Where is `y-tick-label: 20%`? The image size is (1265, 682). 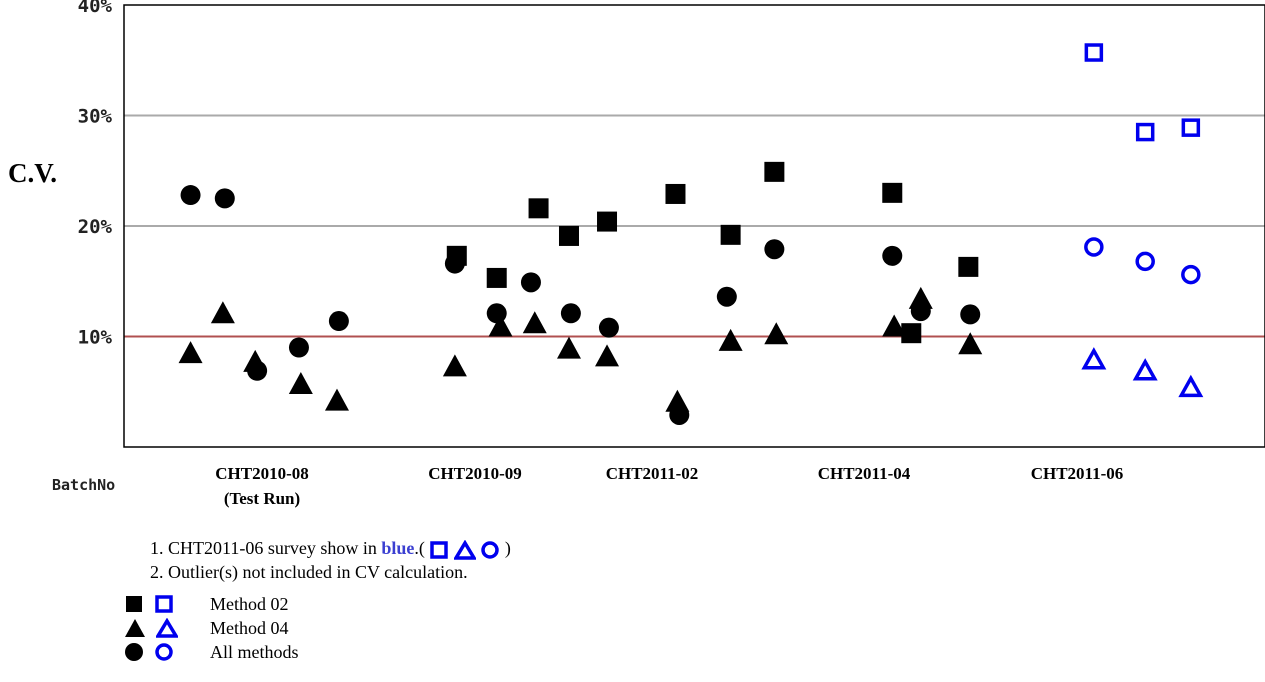
y-tick-label: 20% is located at coordinates (95, 227).